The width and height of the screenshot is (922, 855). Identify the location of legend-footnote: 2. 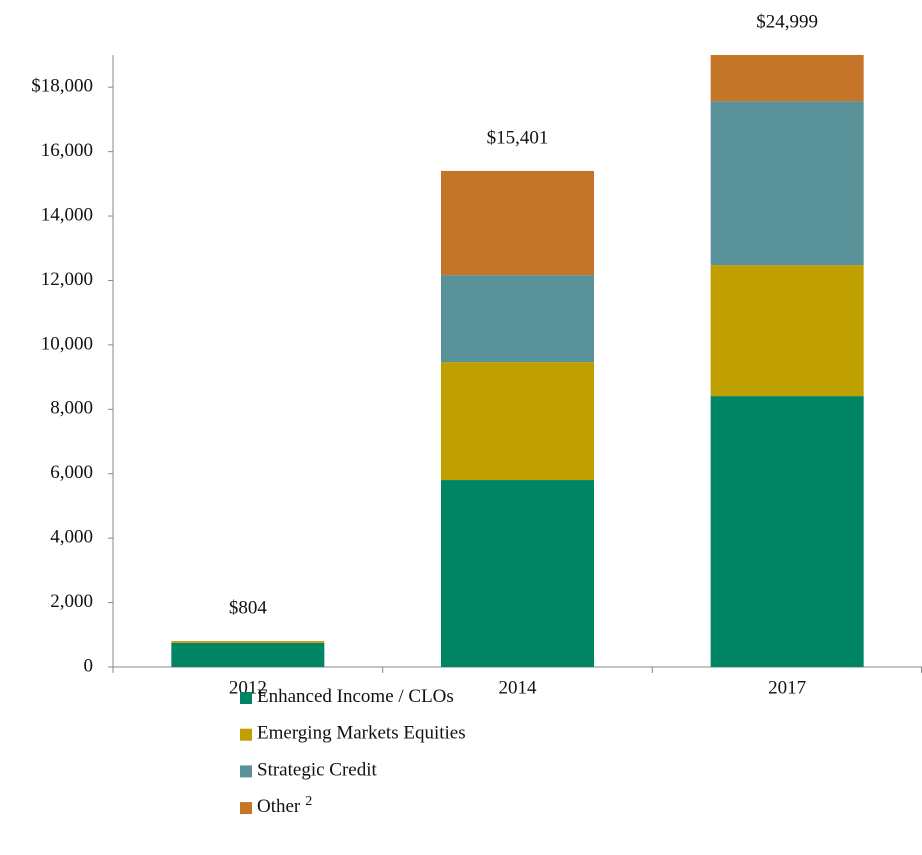
(308, 801).